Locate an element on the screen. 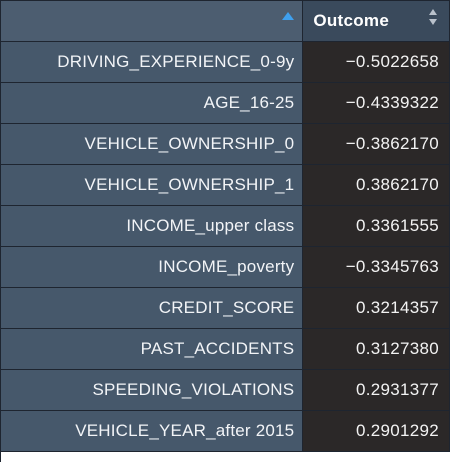 This screenshot has height=462, width=450. row-name: CREDIT_SCORE is located at coordinates (152, 308).